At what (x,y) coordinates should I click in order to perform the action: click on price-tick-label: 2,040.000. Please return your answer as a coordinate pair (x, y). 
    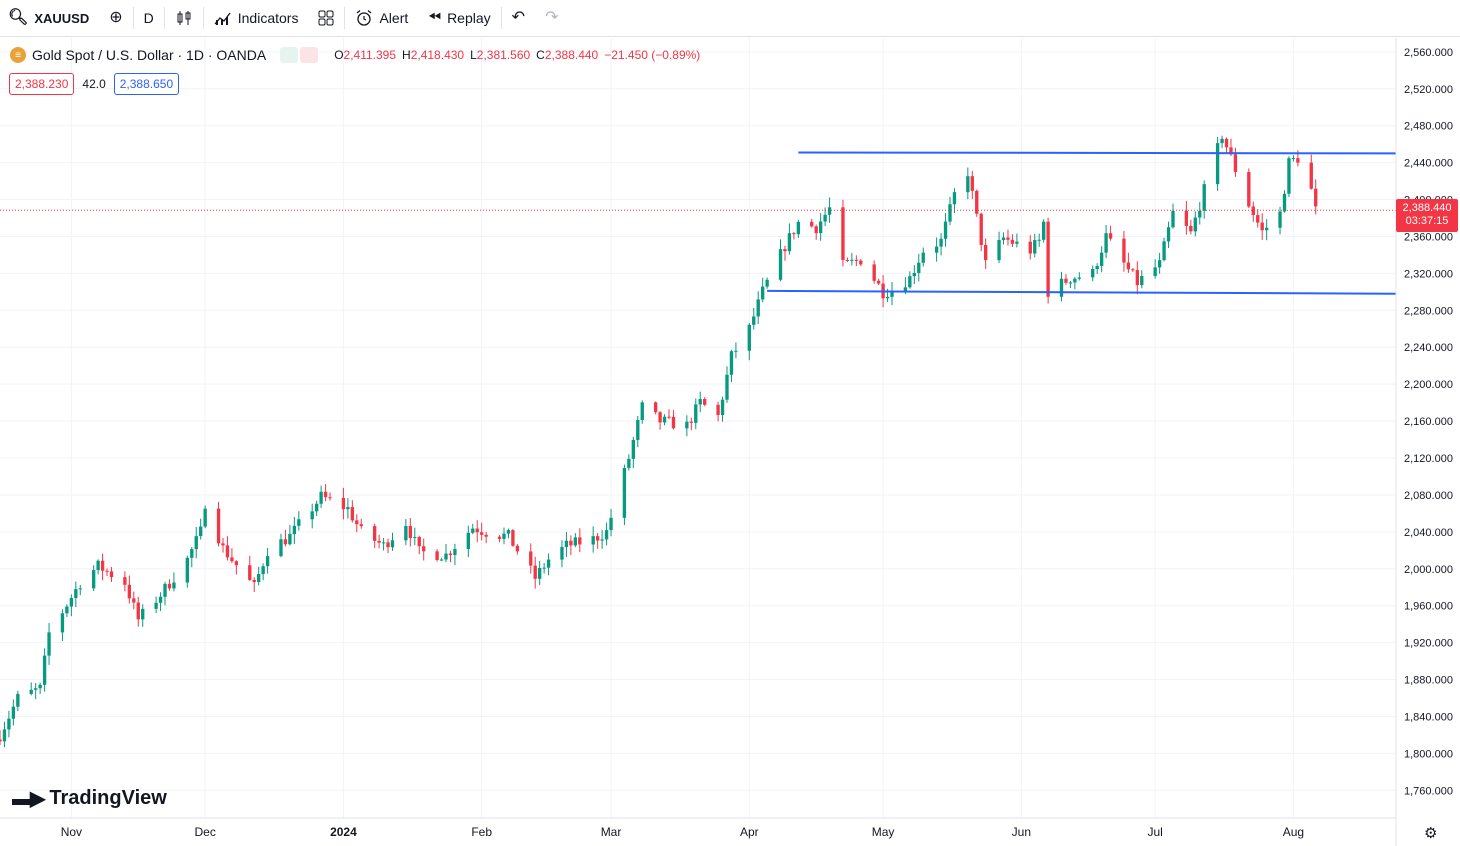
    Looking at the image, I should click on (1428, 533).